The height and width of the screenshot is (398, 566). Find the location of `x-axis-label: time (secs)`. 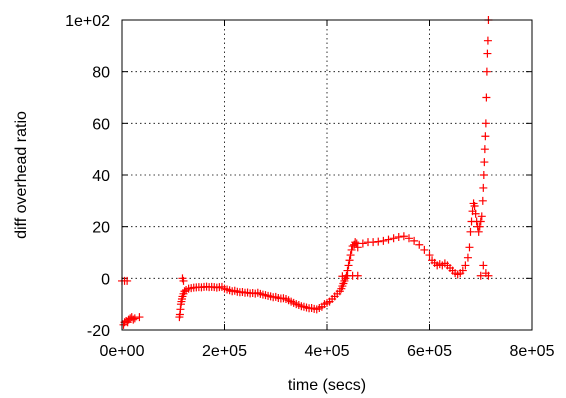

x-axis-label: time (secs) is located at coordinates (327, 385).